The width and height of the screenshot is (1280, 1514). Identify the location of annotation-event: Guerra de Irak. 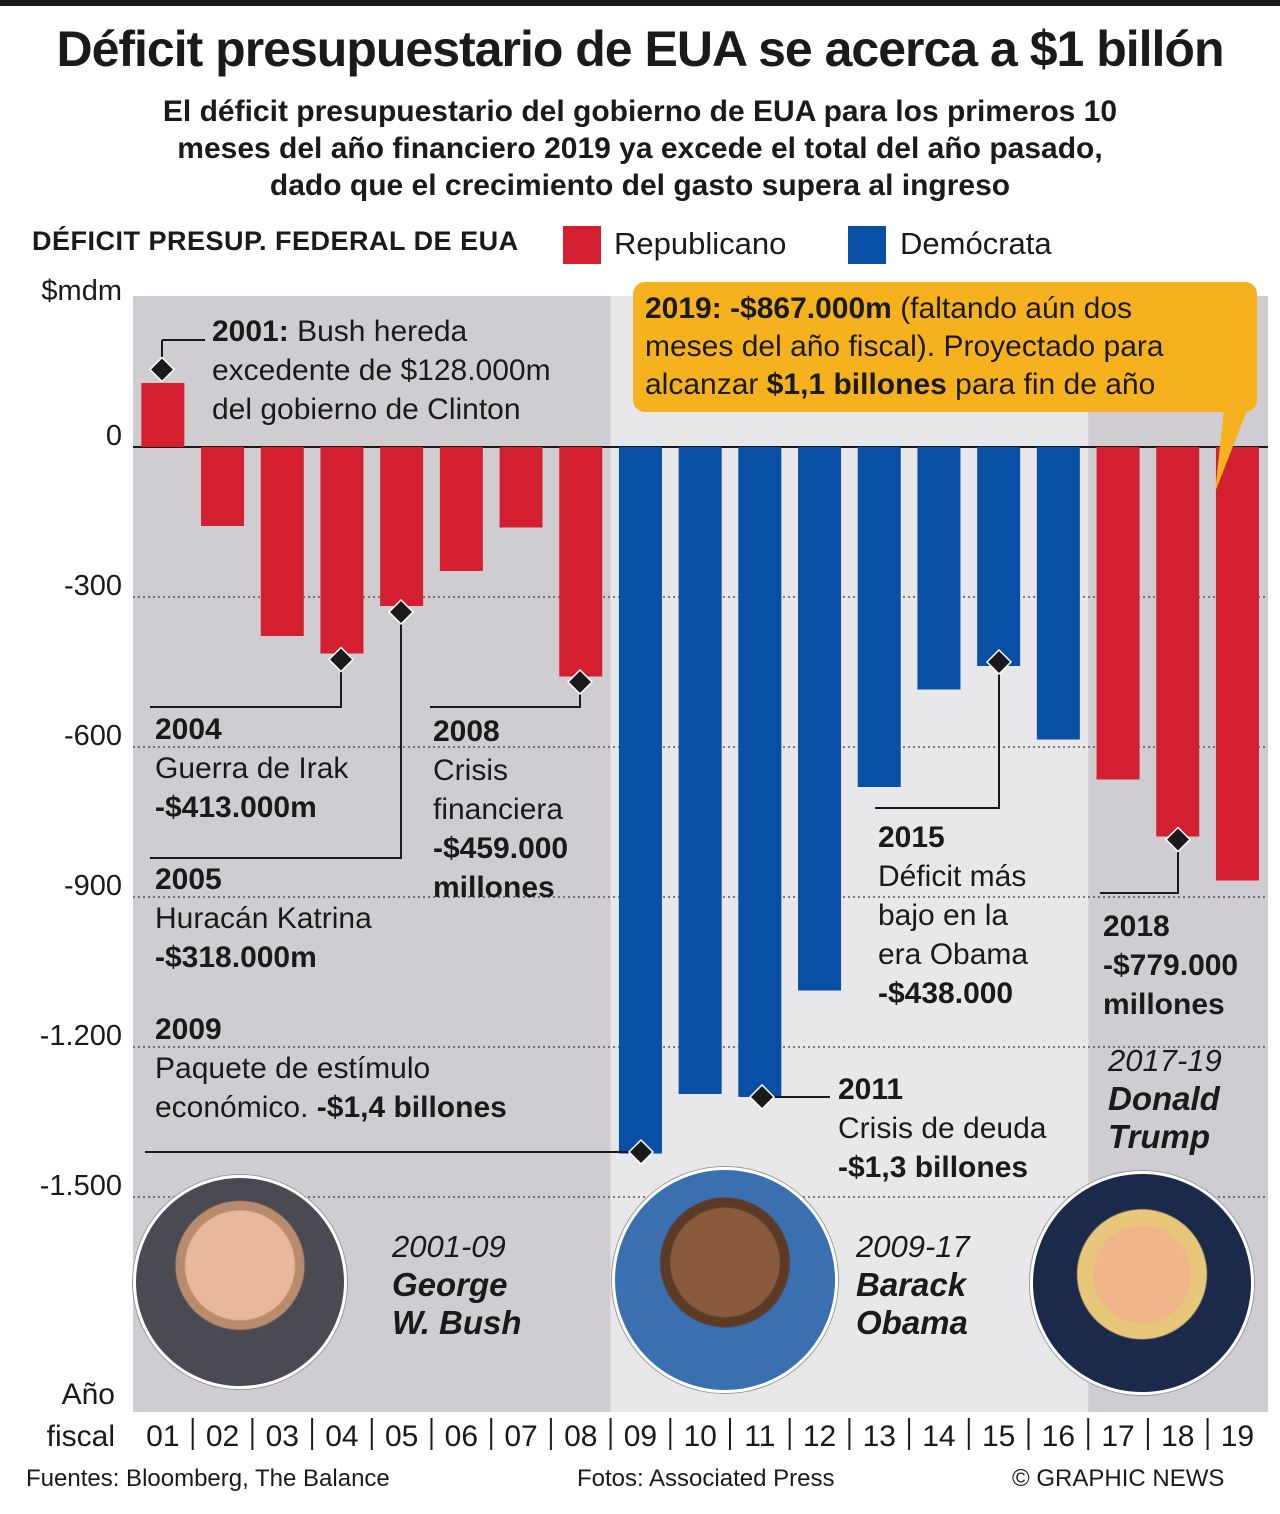
(252, 768).